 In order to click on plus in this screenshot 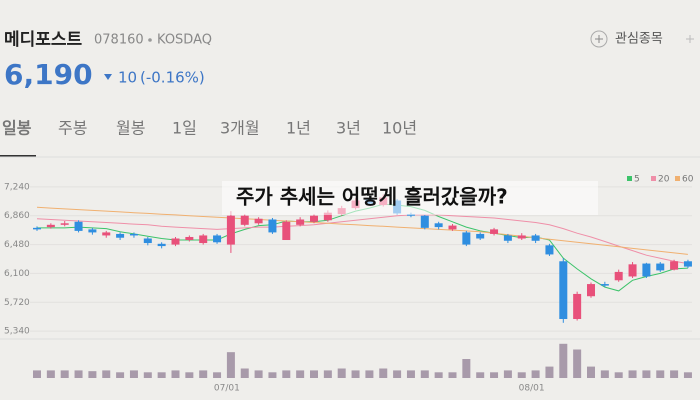, I will do `click(599, 39)`.